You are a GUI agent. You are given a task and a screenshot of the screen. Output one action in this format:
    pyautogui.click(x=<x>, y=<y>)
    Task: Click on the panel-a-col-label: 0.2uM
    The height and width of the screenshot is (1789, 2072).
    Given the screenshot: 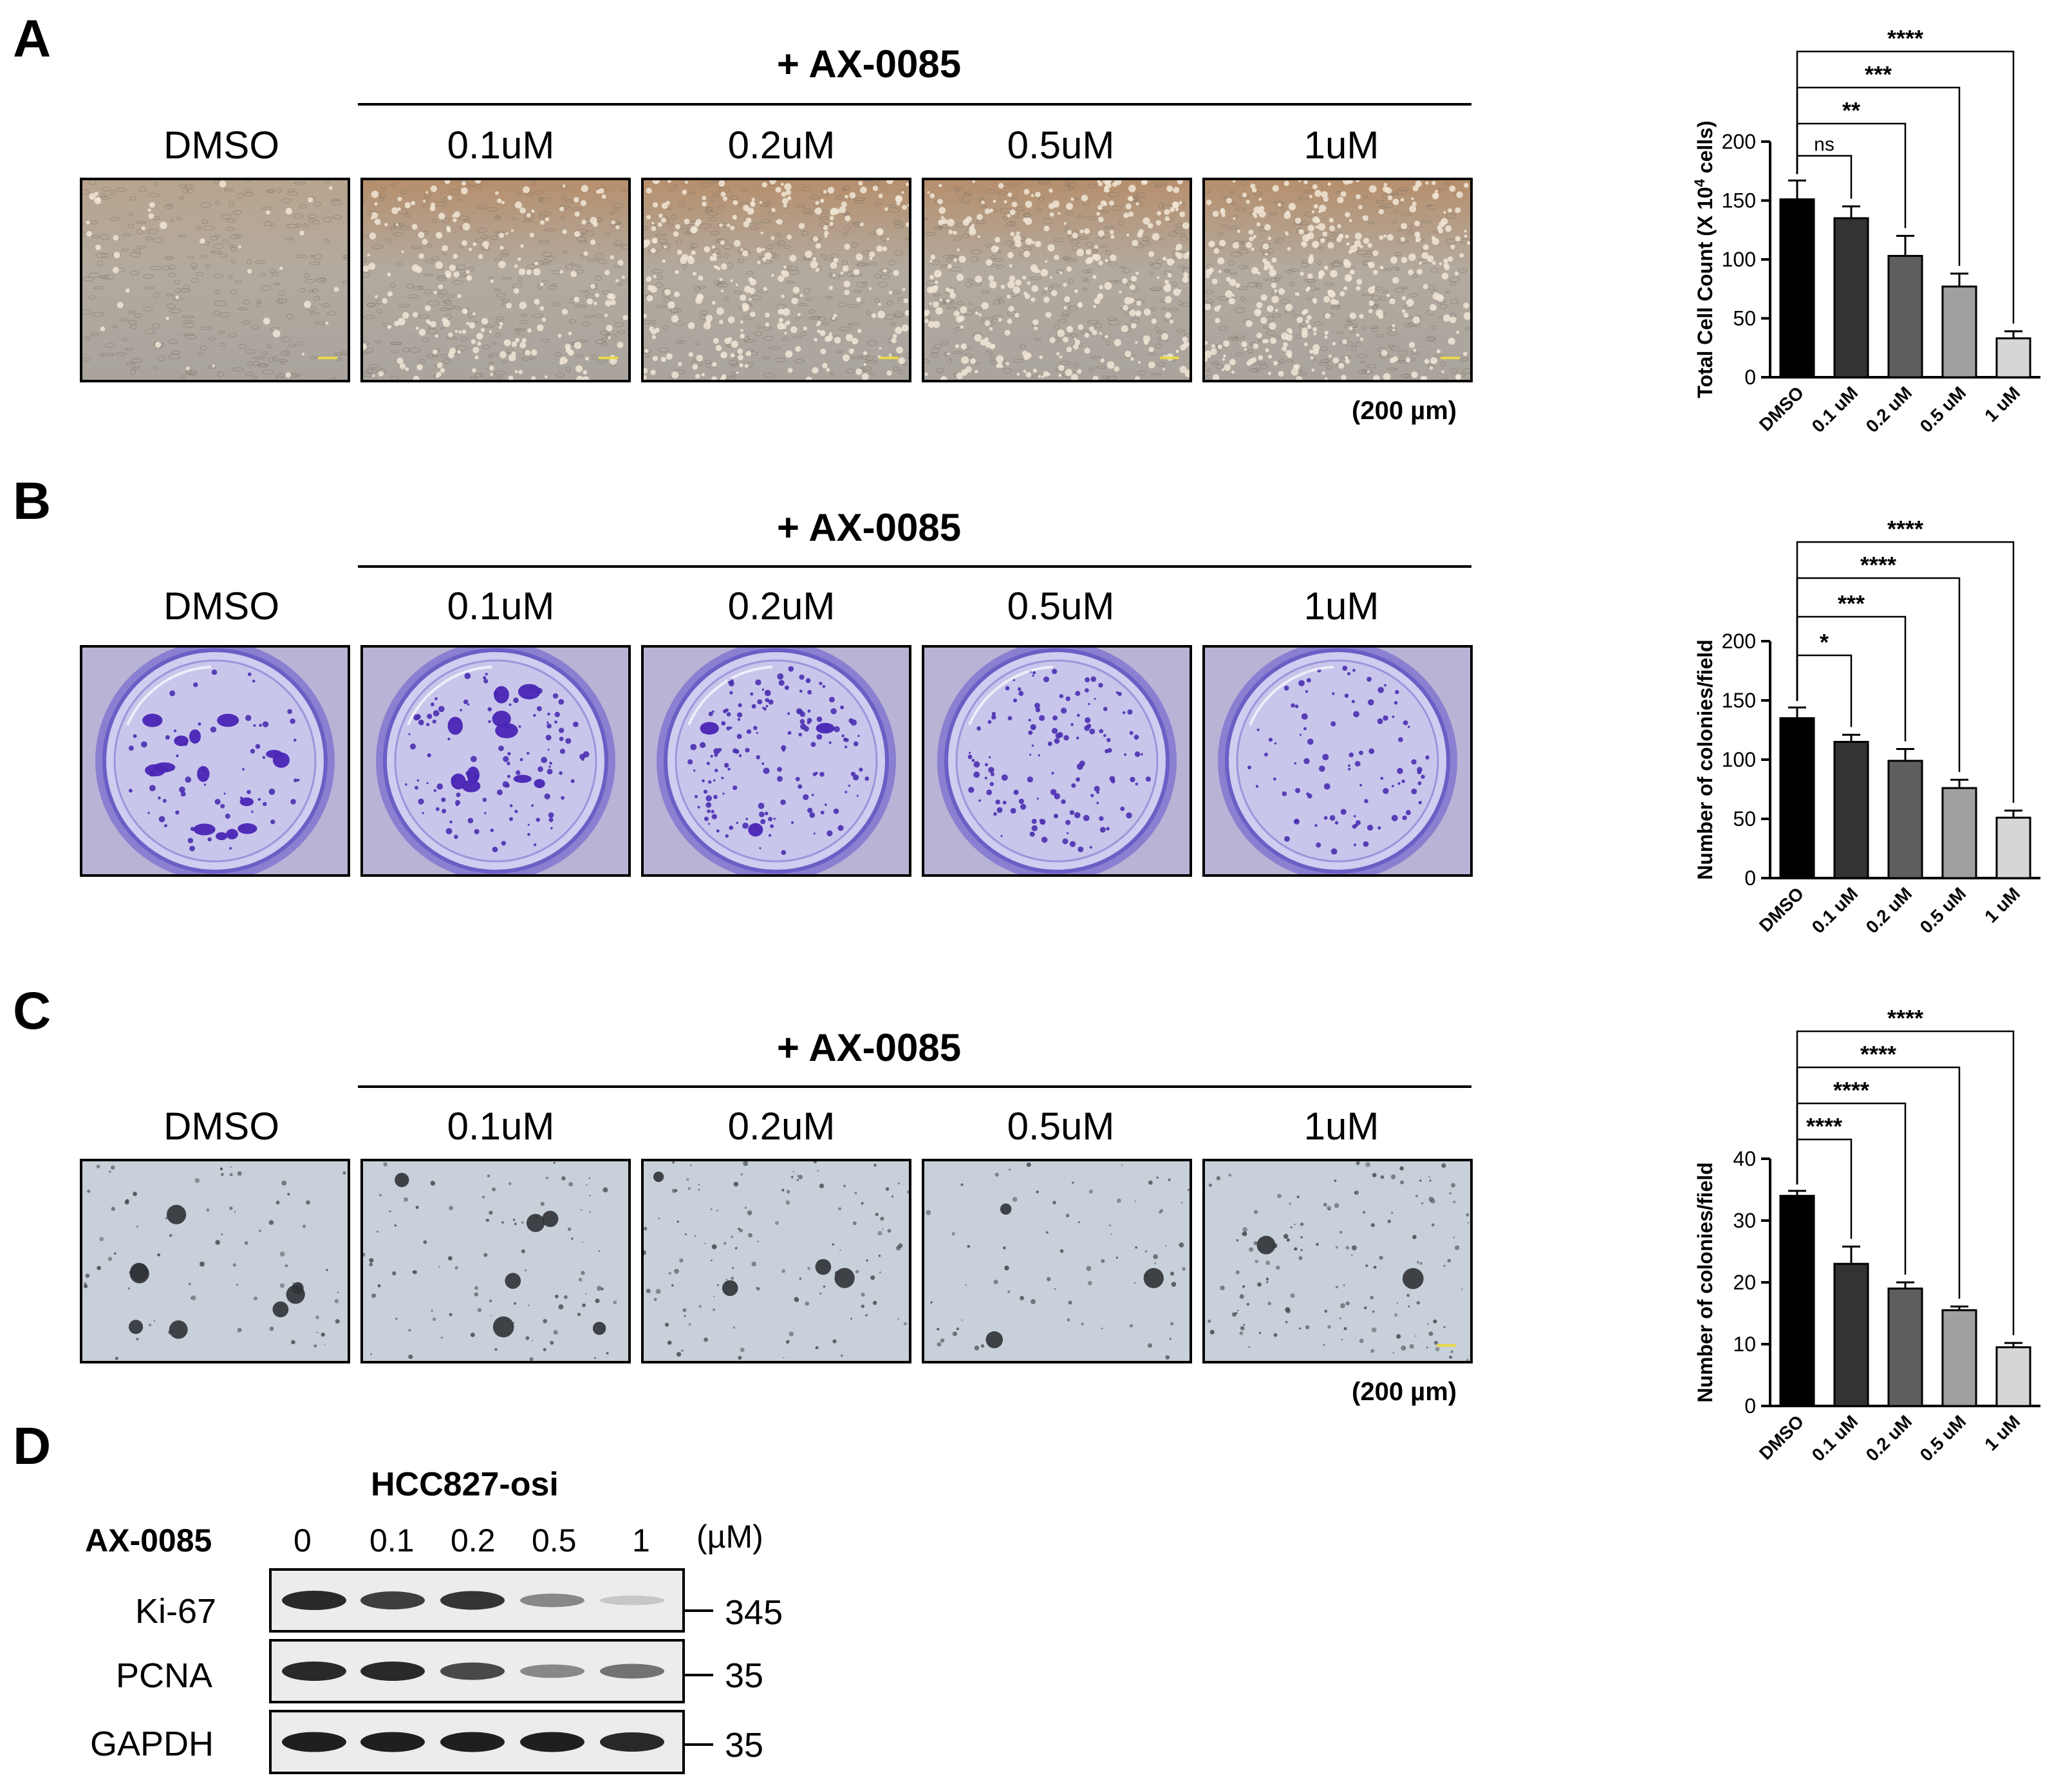 What is the action you would take?
    pyautogui.click(x=781, y=145)
    